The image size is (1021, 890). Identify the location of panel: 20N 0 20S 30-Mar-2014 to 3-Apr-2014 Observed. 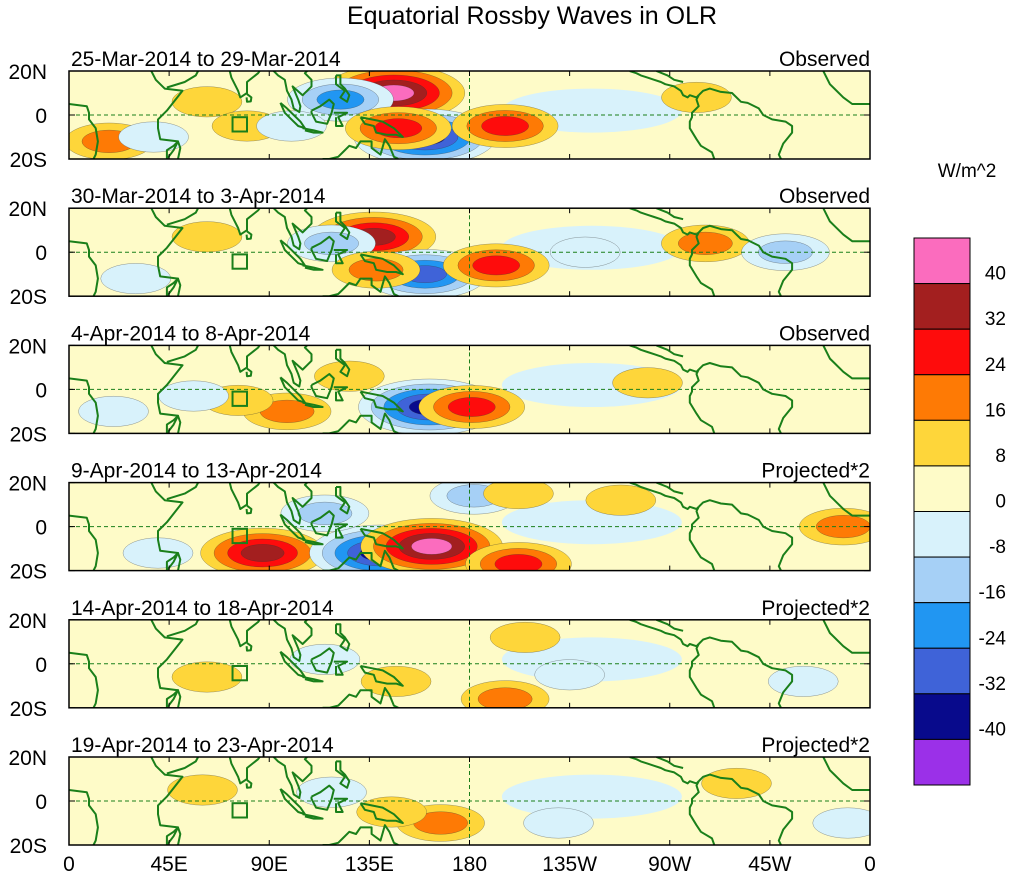
(439, 247).